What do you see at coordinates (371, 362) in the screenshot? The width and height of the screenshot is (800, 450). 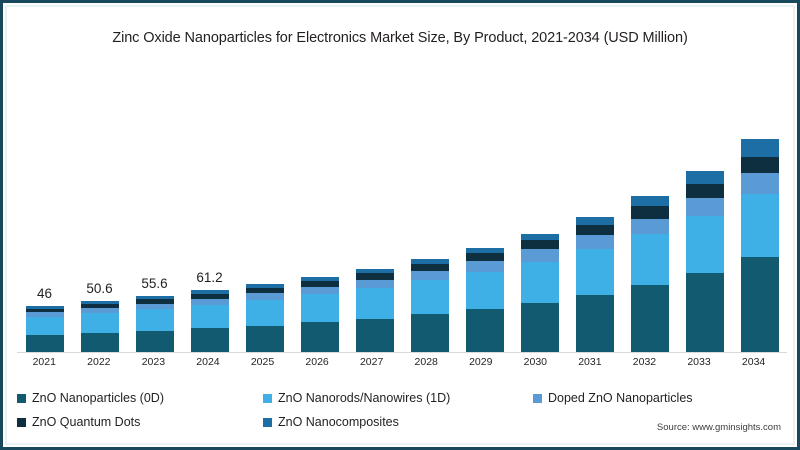 I see `x-tick-2027: 2027` at bounding box center [371, 362].